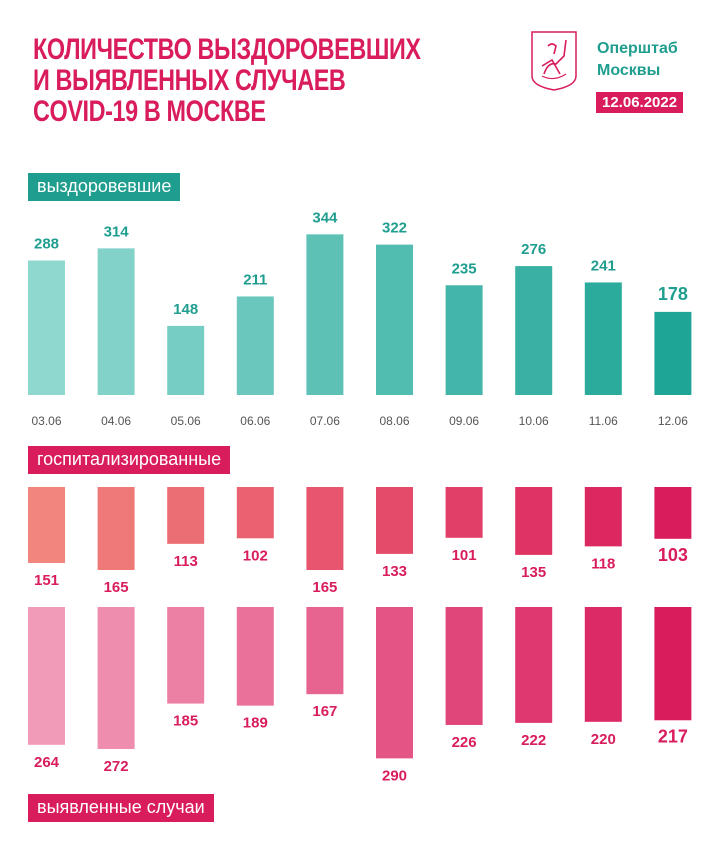  I want to click on bar-recovered-07.06, so click(325, 314).